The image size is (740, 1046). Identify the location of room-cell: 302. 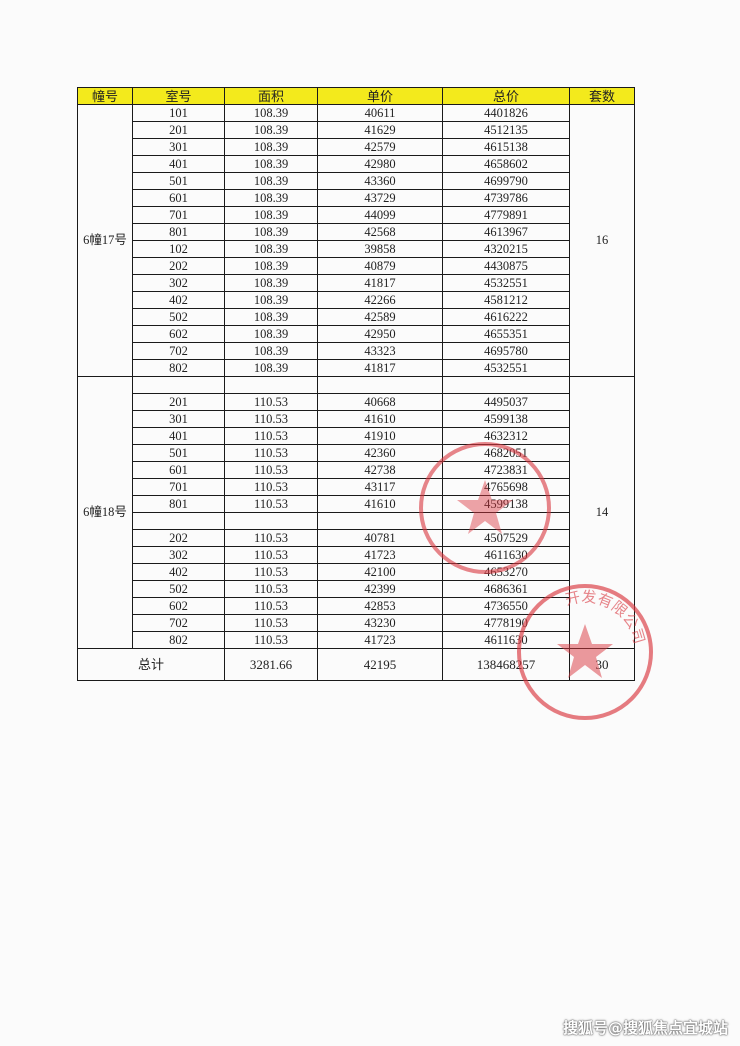
(178, 555).